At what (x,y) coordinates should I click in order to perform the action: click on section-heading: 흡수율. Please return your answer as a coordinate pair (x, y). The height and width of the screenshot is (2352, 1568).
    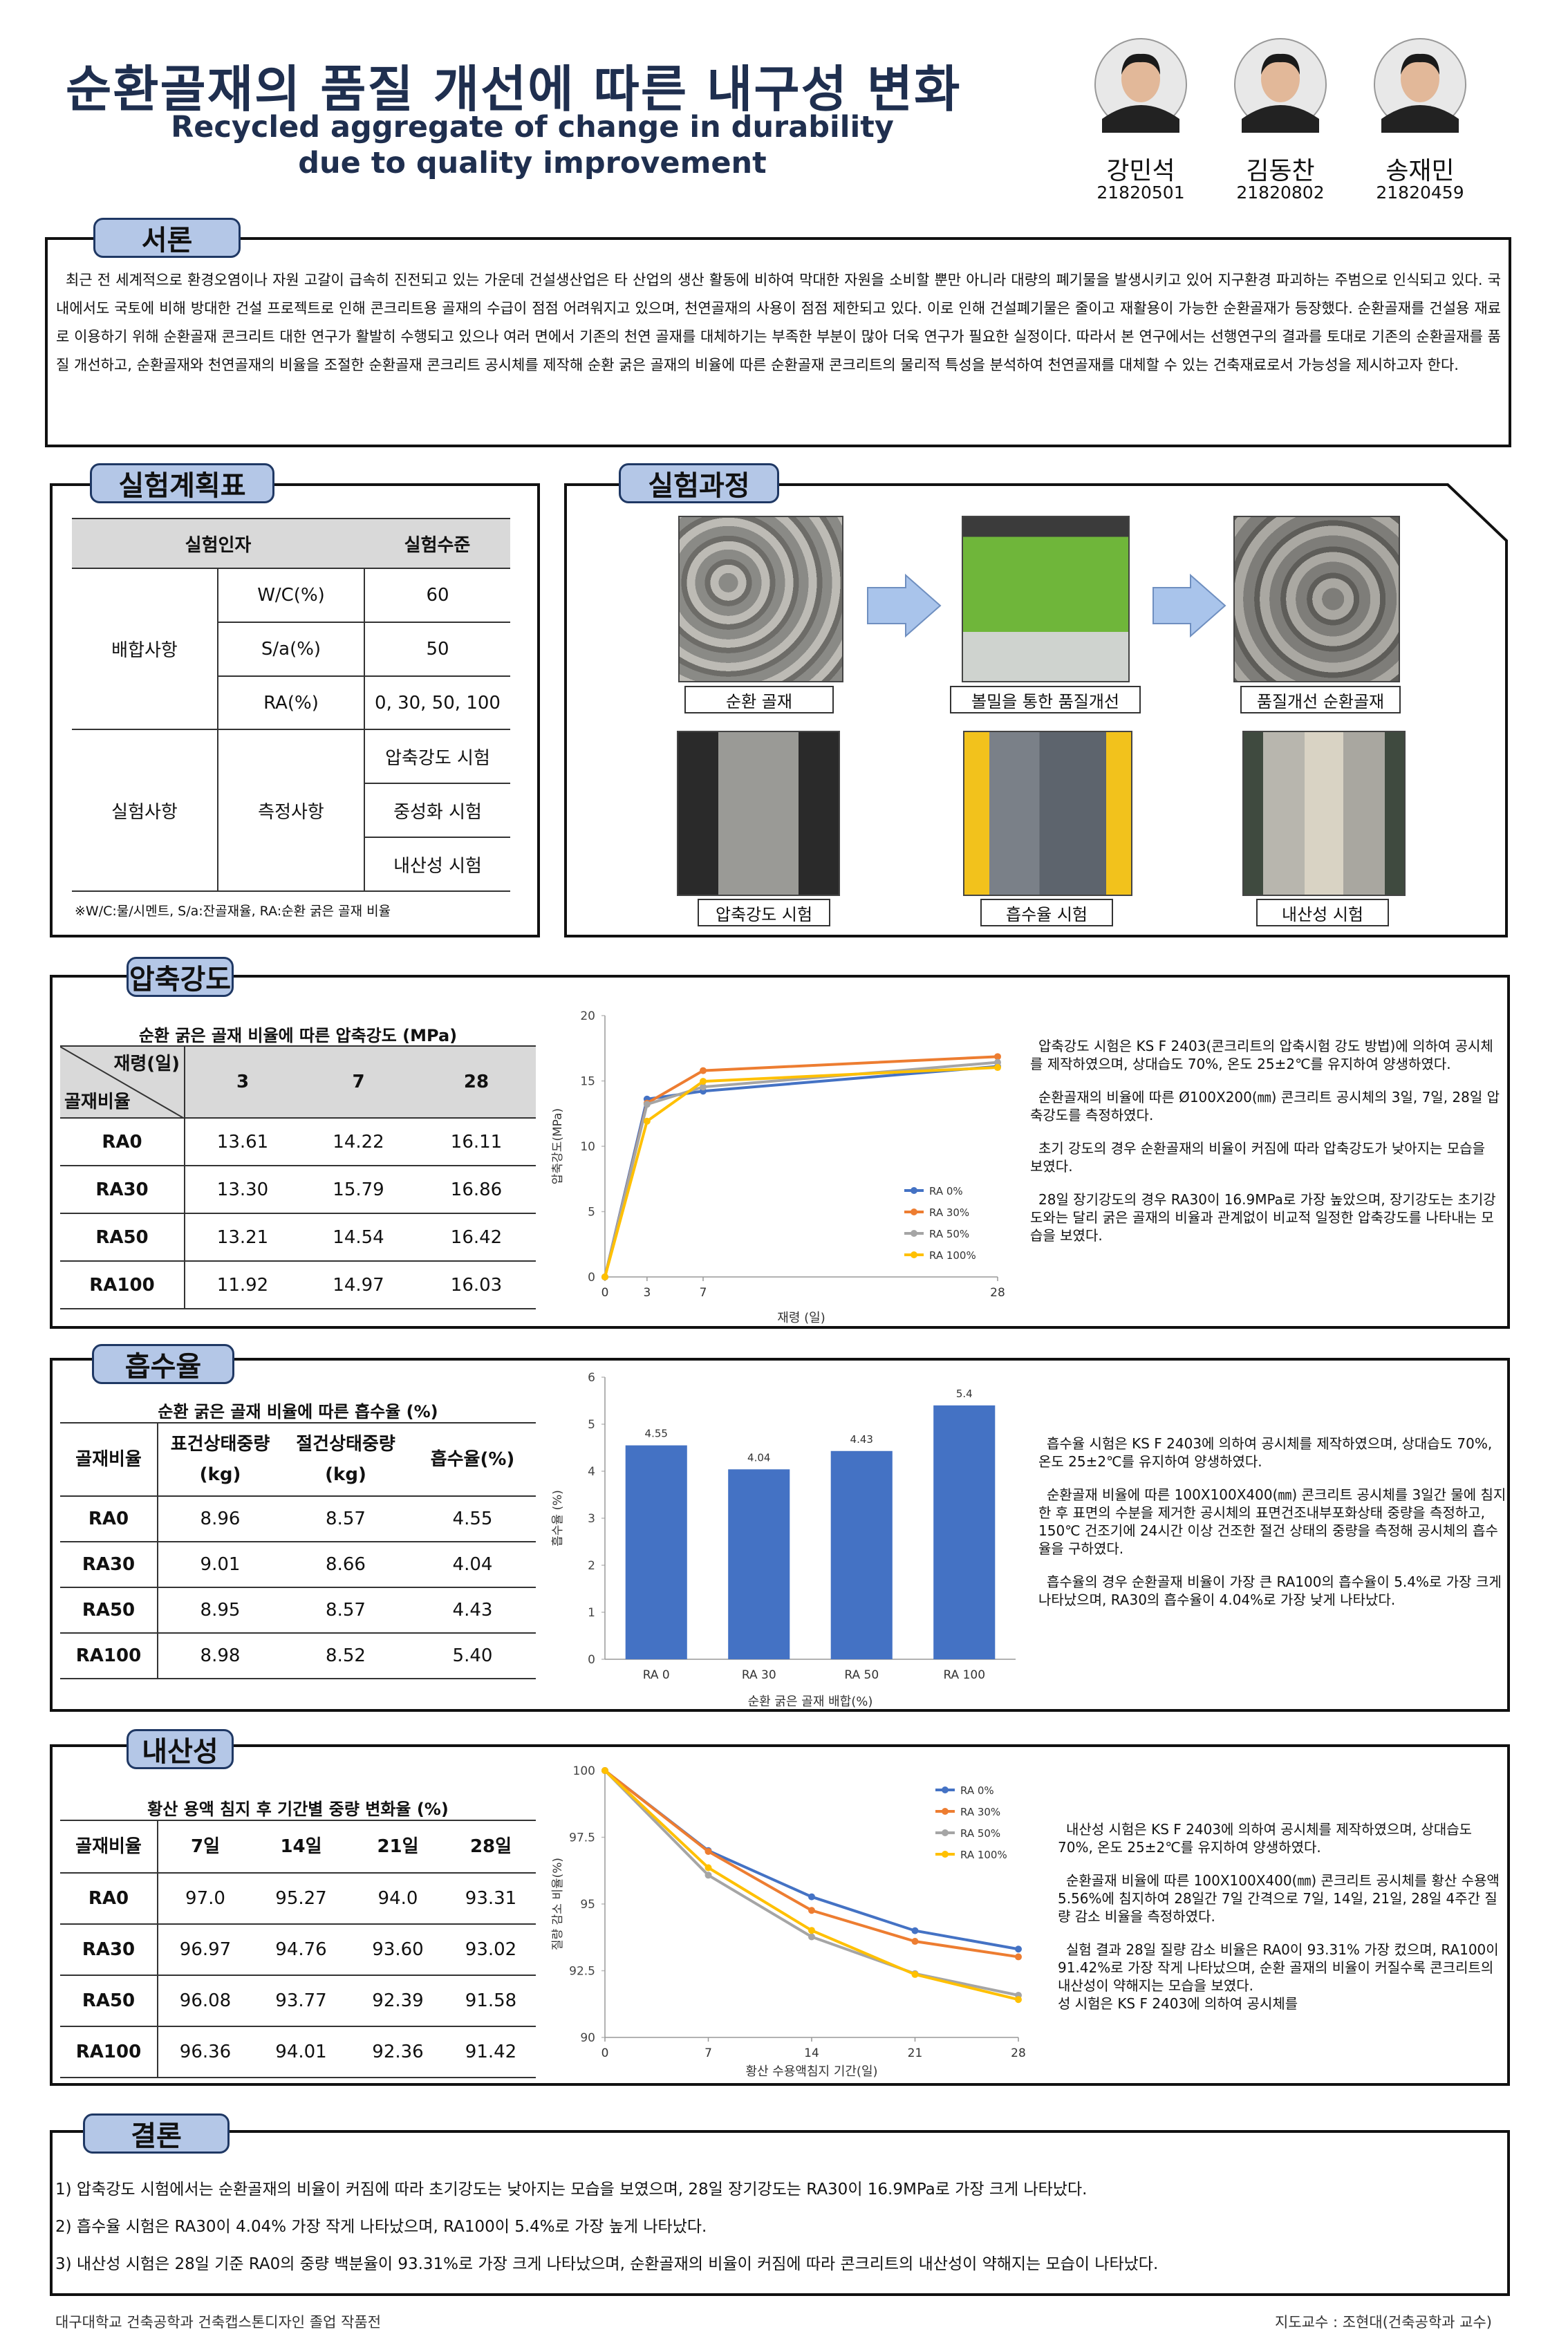
    Looking at the image, I should click on (163, 1364).